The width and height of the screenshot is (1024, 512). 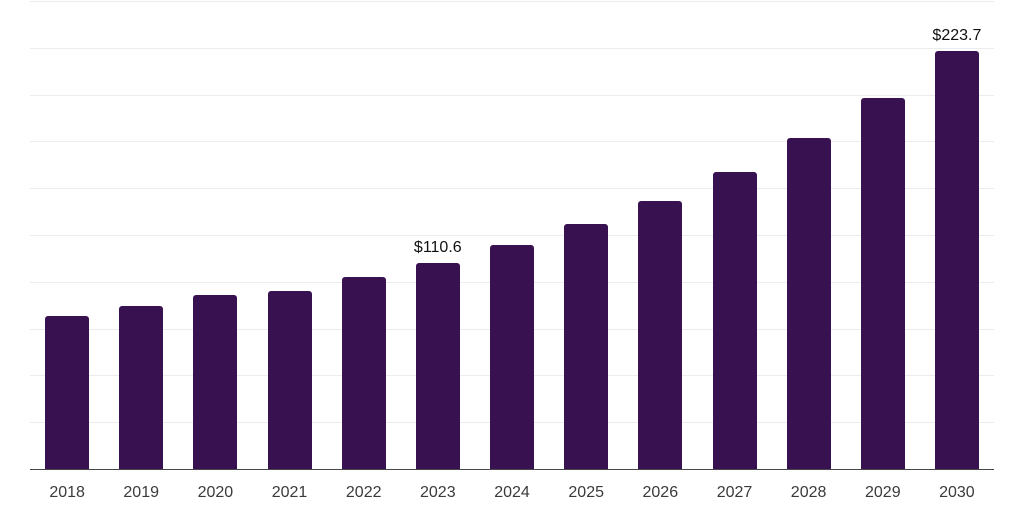 What do you see at coordinates (363, 492) in the screenshot?
I see `x-axis-label-2022: 2022` at bounding box center [363, 492].